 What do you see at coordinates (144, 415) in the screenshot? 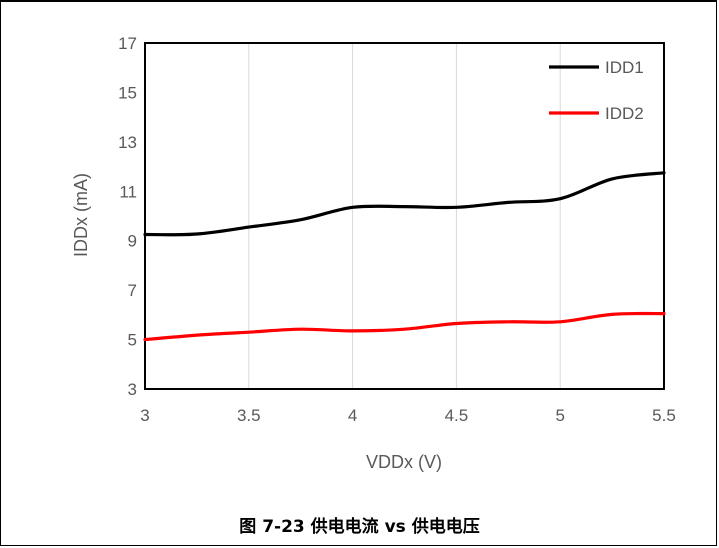
I see `x-tick-label: 3` at bounding box center [144, 415].